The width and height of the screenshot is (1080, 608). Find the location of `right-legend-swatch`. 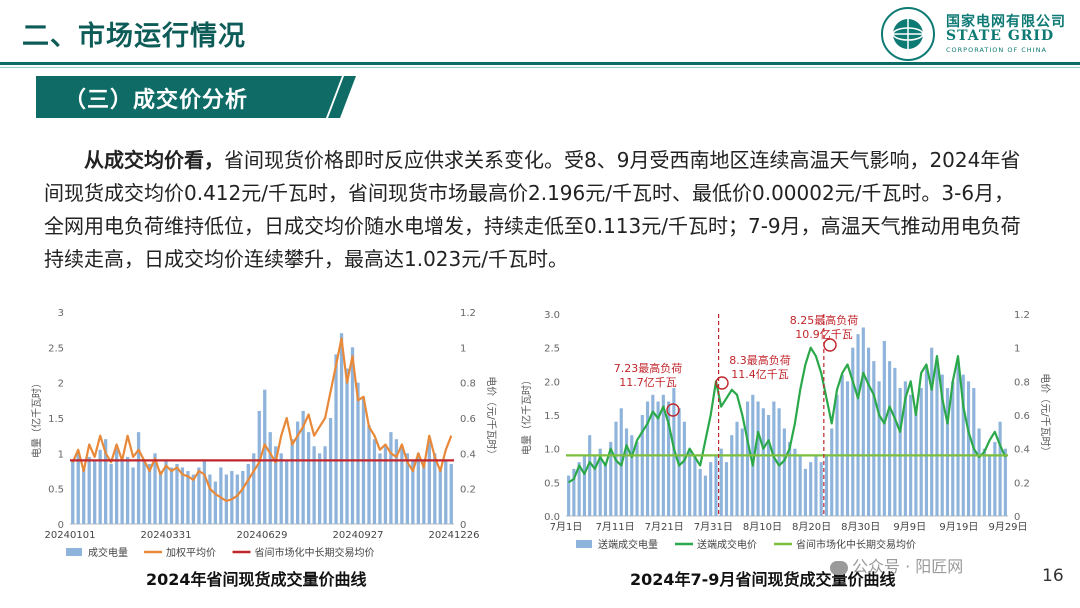

right-legend-swatch is located at coordinates (584, 544).